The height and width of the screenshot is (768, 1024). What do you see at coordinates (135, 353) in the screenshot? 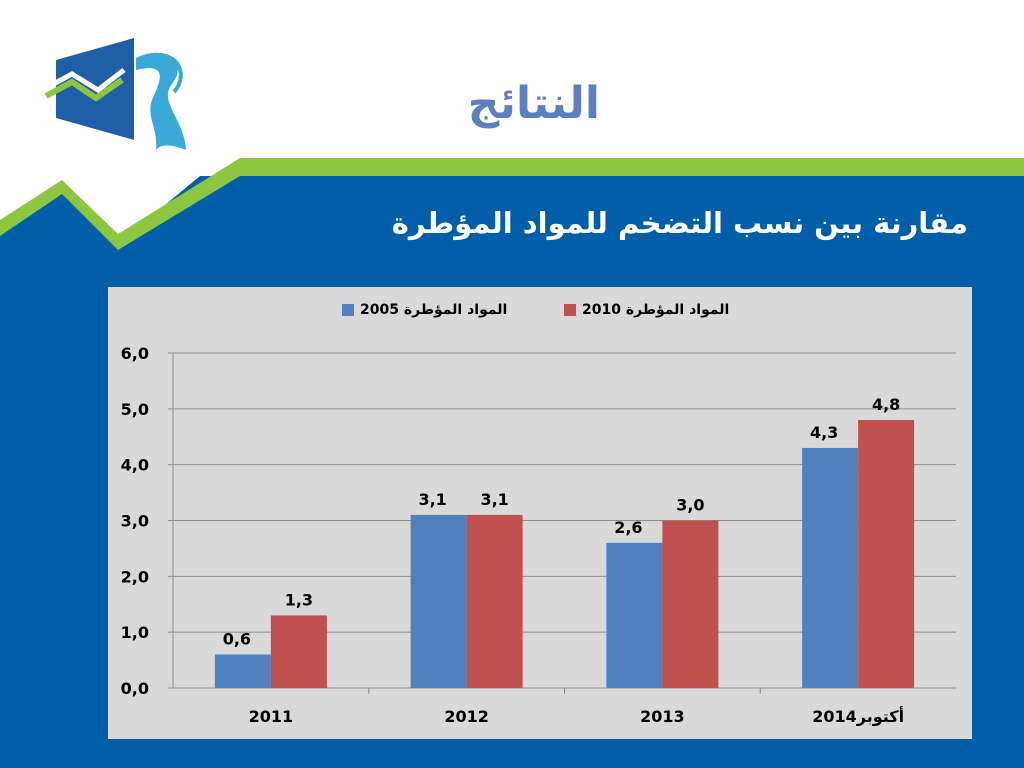
I see `y-tick-label: 6,0` at bounding box center [135, 353].